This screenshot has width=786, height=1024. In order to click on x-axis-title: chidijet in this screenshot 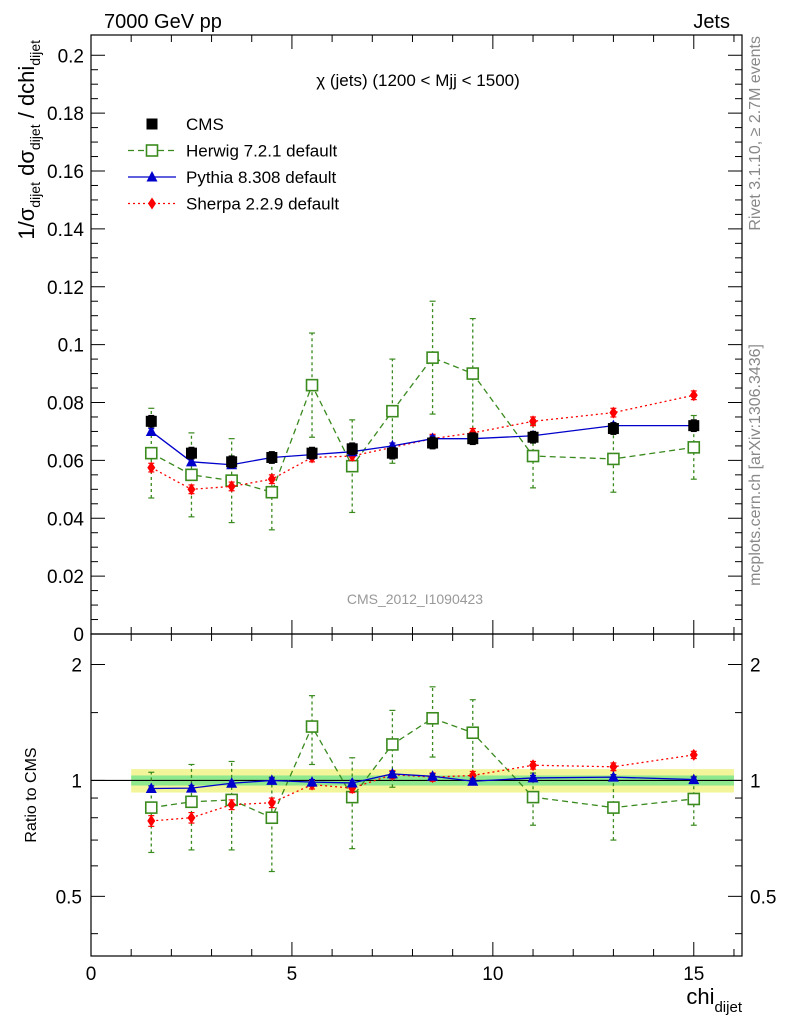, I will do `click(714, 1000)`.